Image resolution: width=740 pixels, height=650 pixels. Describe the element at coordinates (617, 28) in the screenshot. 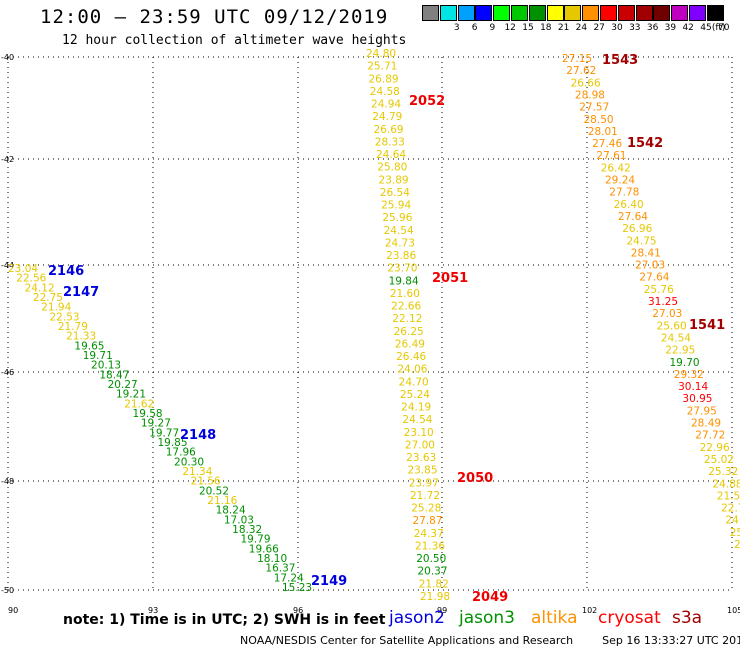

I see `scale-tick-label: 30` at that location.